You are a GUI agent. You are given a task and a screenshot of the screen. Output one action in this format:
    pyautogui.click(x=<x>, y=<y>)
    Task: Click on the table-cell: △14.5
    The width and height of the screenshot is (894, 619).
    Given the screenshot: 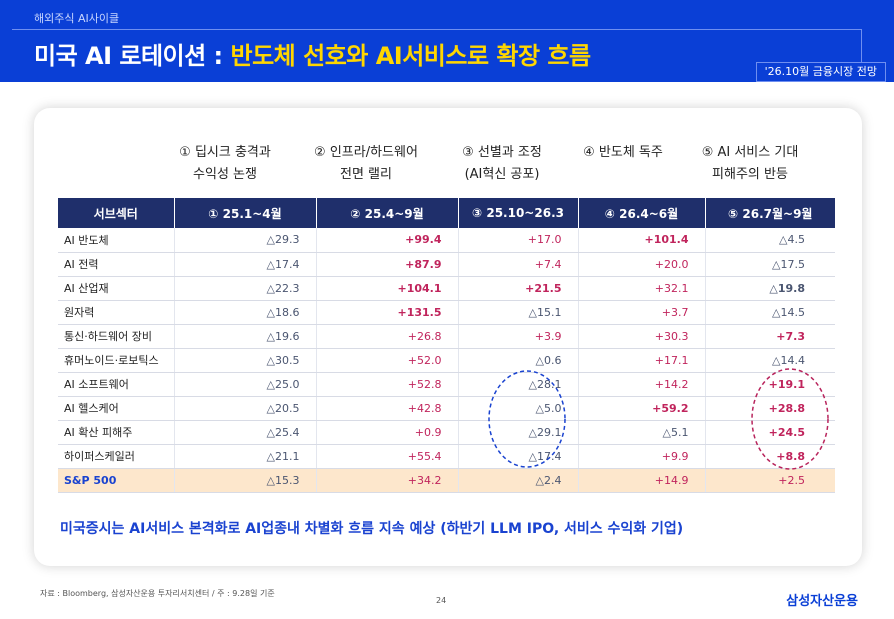 What is the action you would take?
    pyautogui.click(x=770, y=312)
    